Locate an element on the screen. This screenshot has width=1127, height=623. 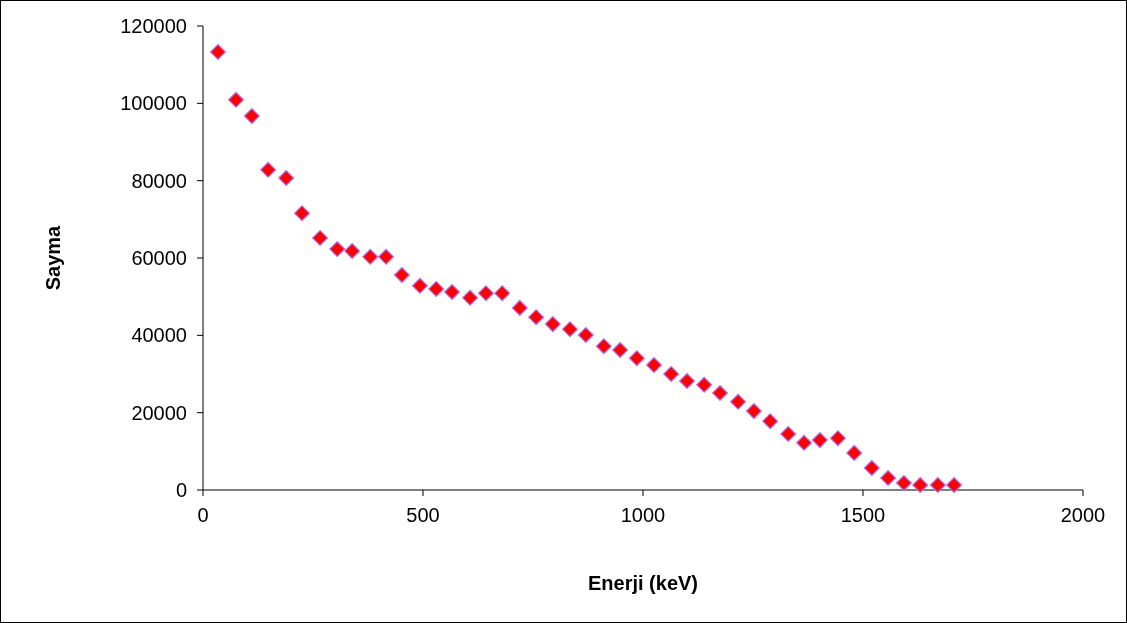
y-tick-label: 20000 is located at coordinates (159, 412).